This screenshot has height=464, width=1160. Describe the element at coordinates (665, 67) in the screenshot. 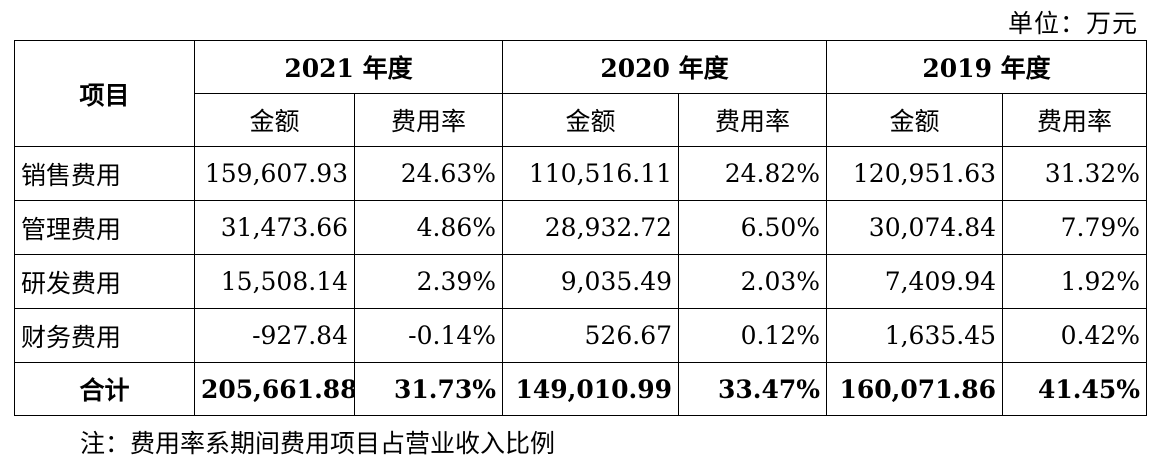

I see `header-year-2020: 2020 年度` at that location.